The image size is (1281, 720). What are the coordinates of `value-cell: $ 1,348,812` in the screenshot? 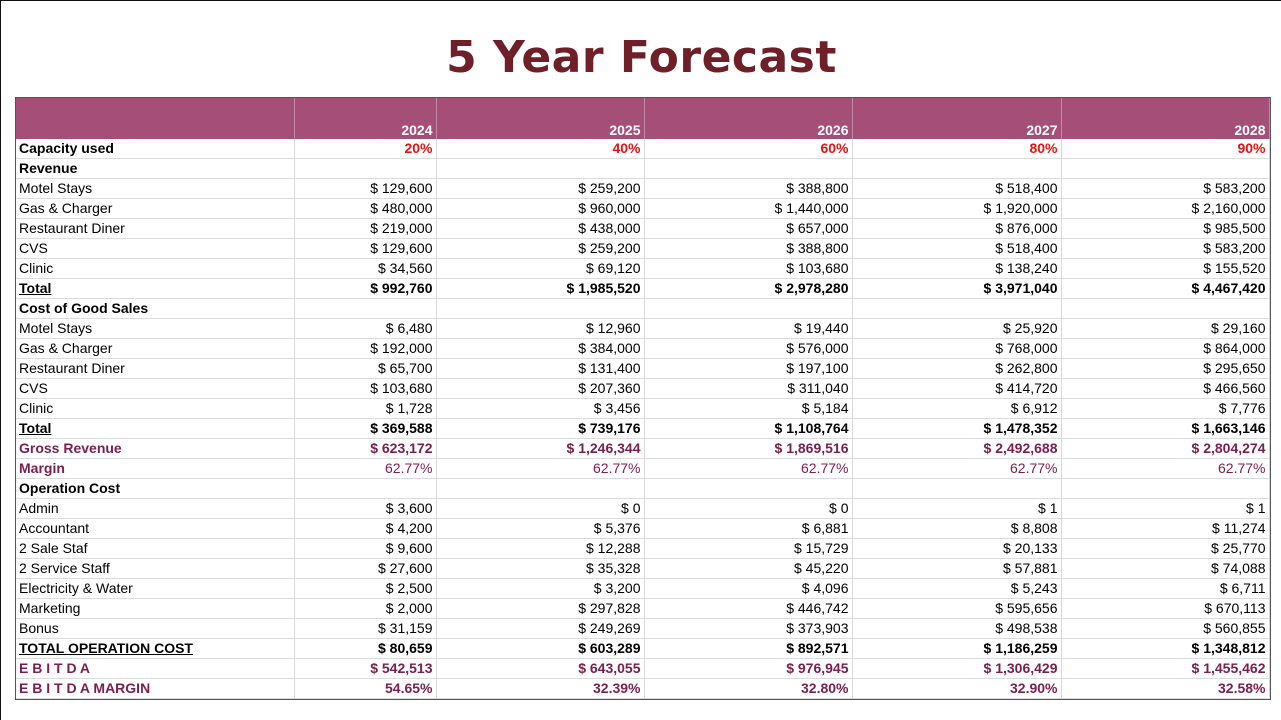 It's located at (1165, 648).